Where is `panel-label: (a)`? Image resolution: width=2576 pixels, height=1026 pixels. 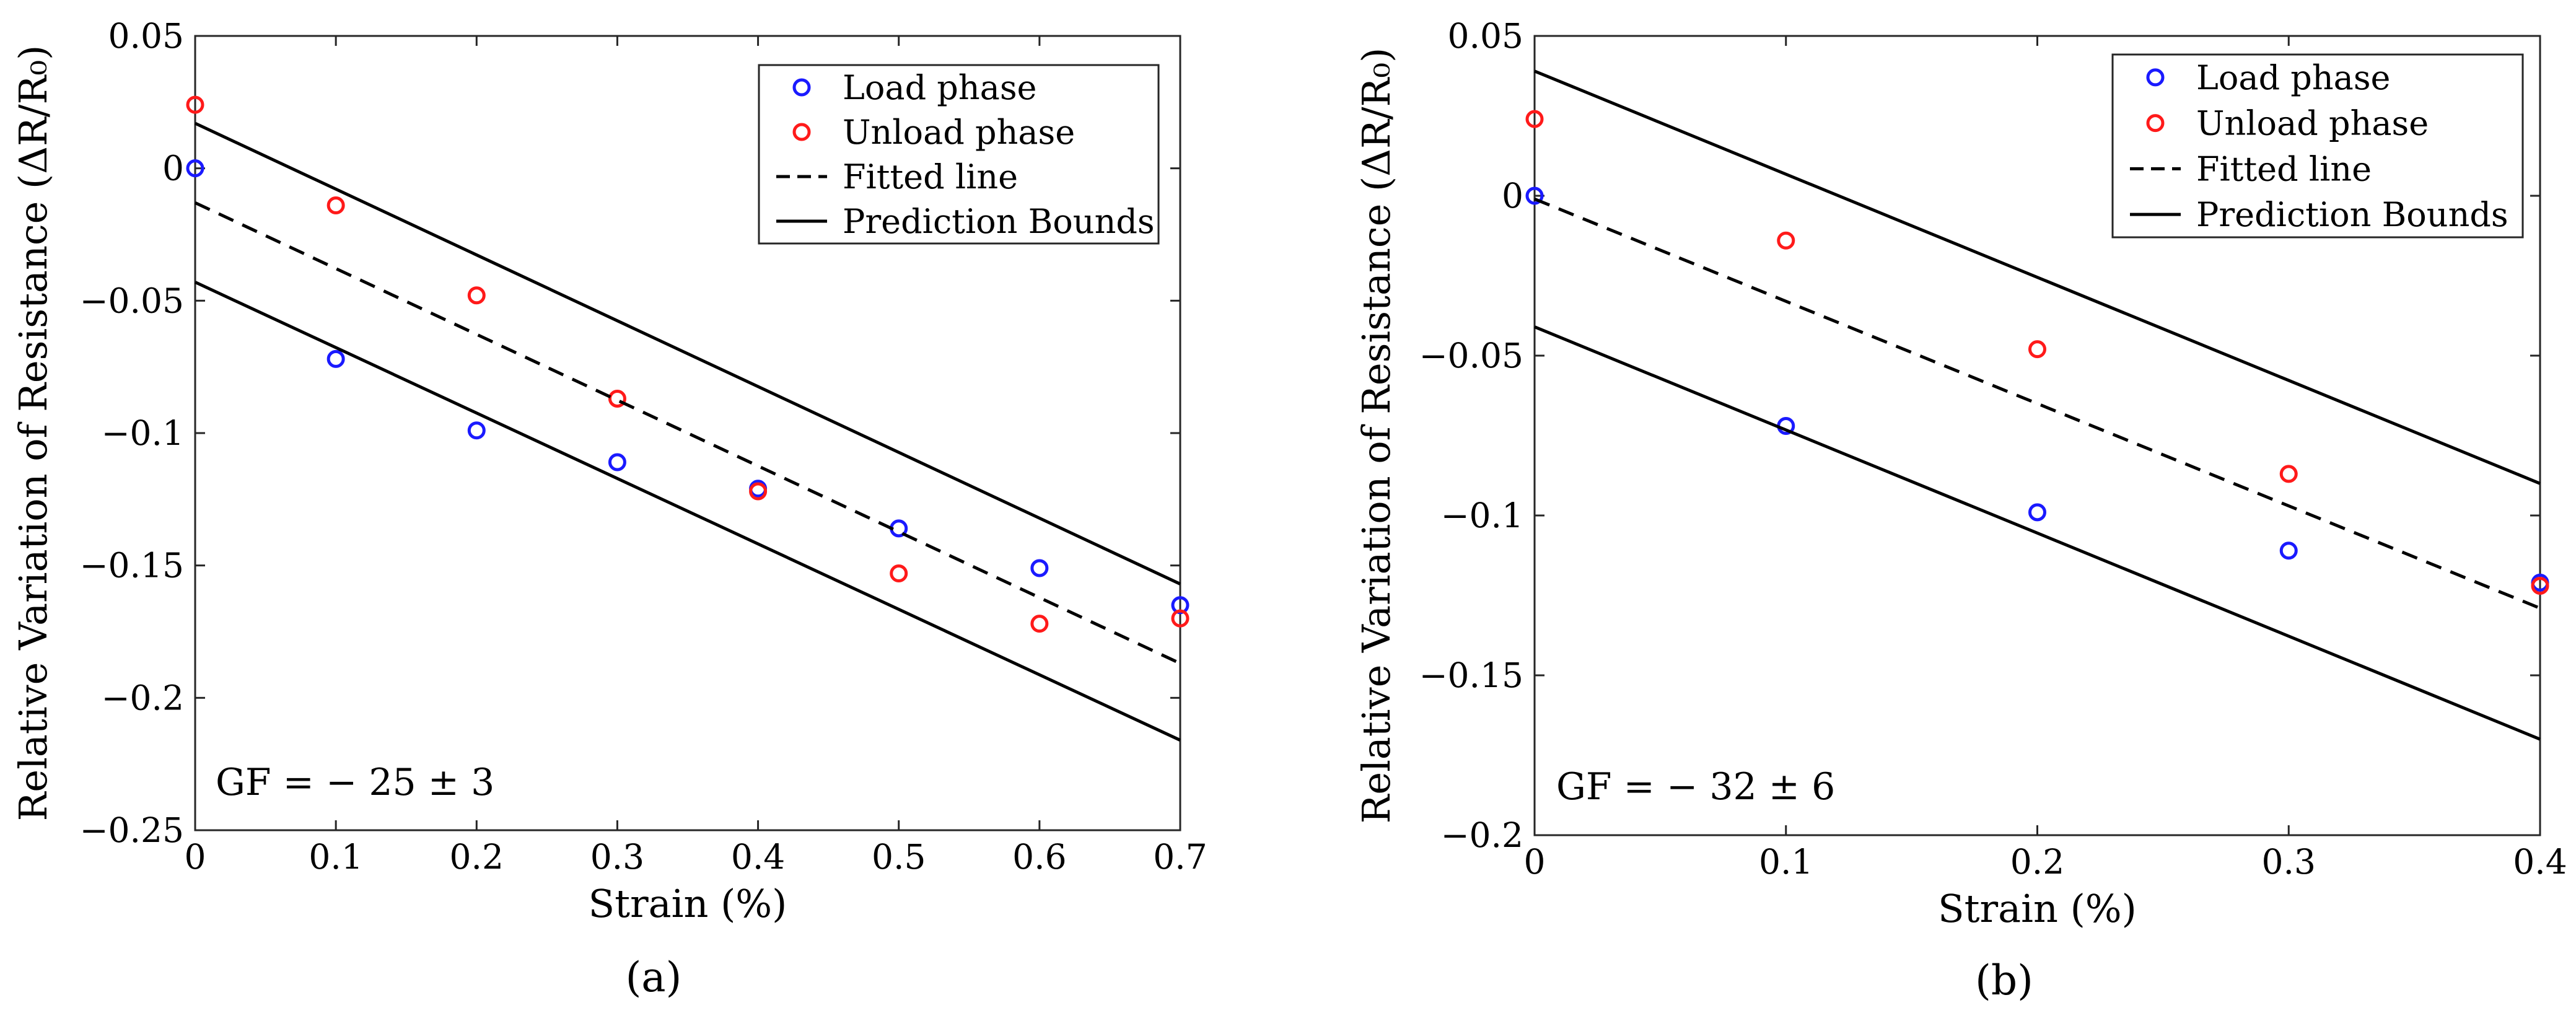
panel-label: (a) is located at coordinates (654, 977).